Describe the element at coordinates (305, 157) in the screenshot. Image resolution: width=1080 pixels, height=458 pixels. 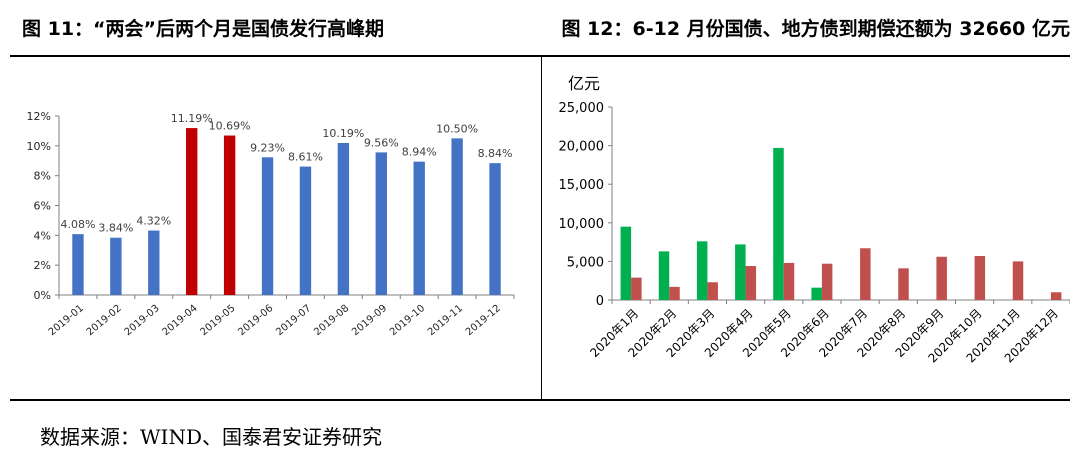
I see `data-label: 8.61%` at that location.